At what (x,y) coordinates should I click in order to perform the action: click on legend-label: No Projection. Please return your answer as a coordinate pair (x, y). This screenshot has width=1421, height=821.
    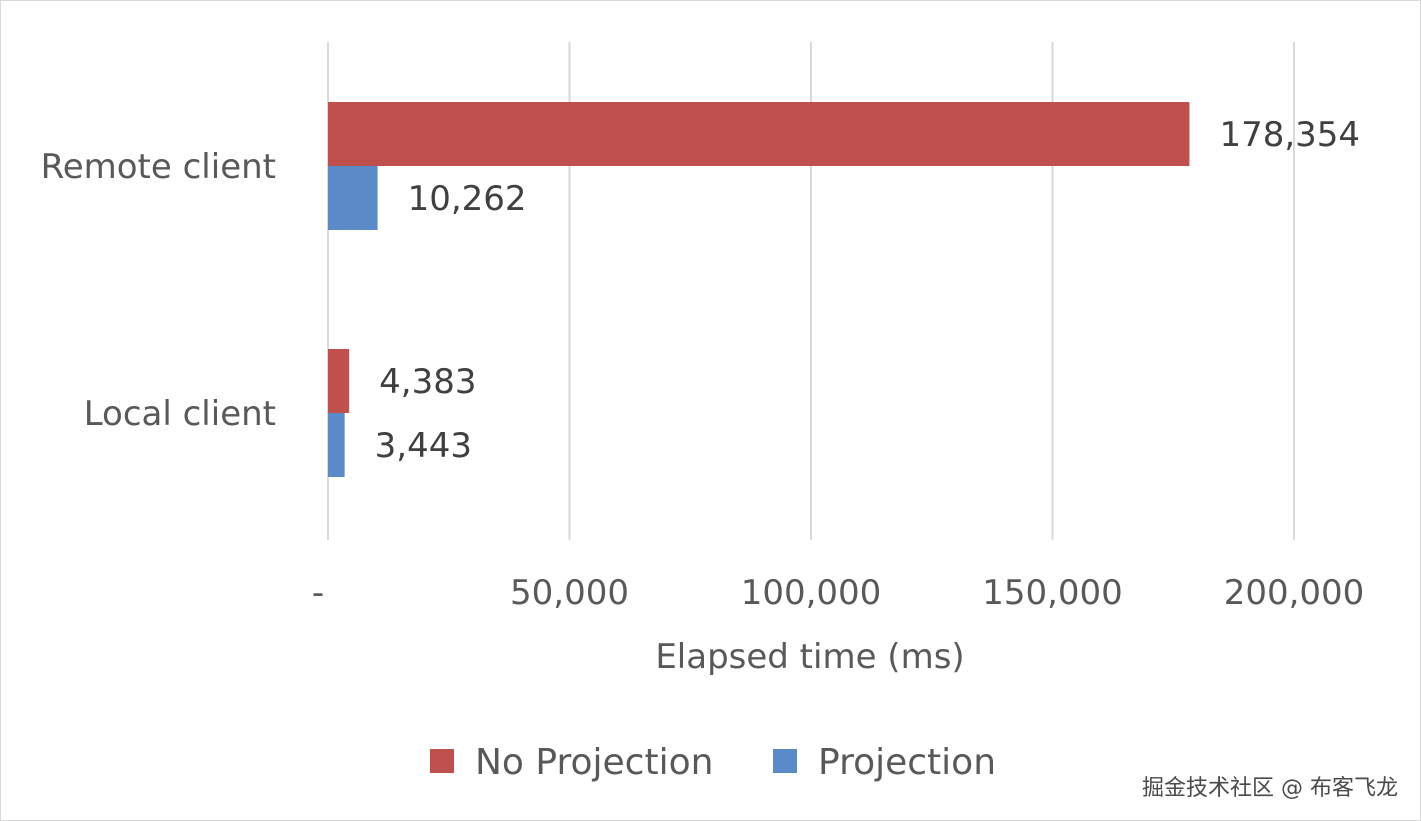
    Looking at the image, I should click on (594, 762).